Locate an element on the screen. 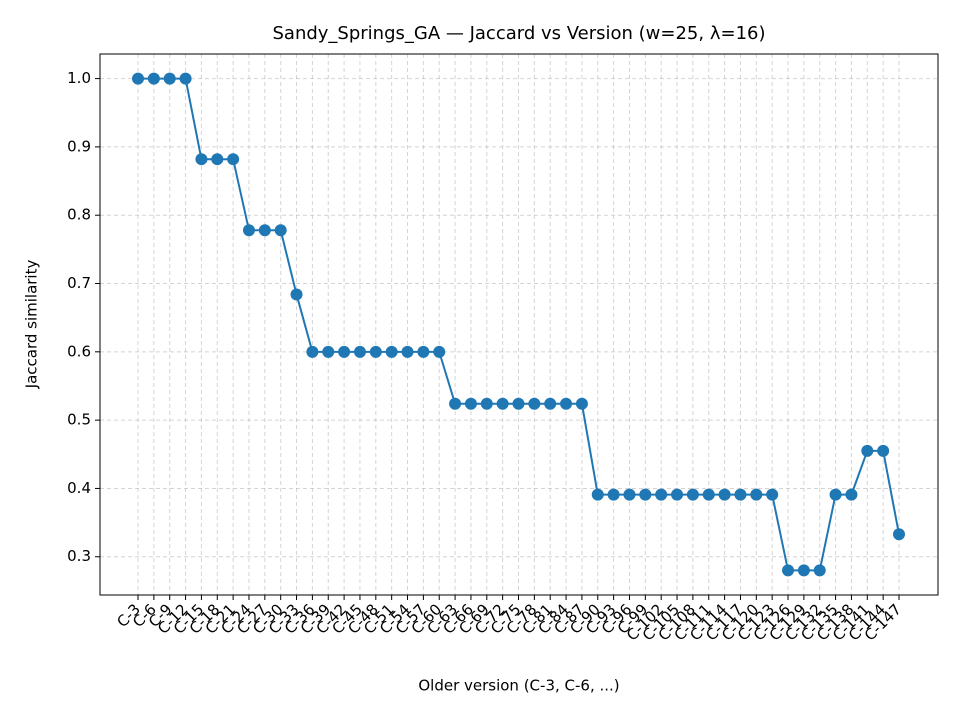 This screenshot has width=960, height=720. y-tick-label: 0.8 is located at coordinates (79, 215).